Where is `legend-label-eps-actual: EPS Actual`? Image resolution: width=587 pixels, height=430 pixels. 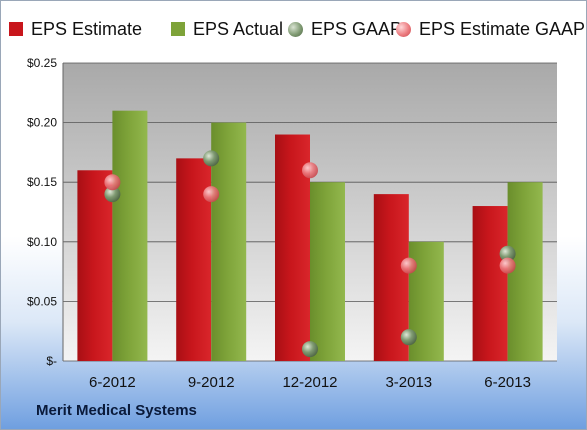 legend-label-eps-actual: EPS Actual is located at coordinates (238, 28).